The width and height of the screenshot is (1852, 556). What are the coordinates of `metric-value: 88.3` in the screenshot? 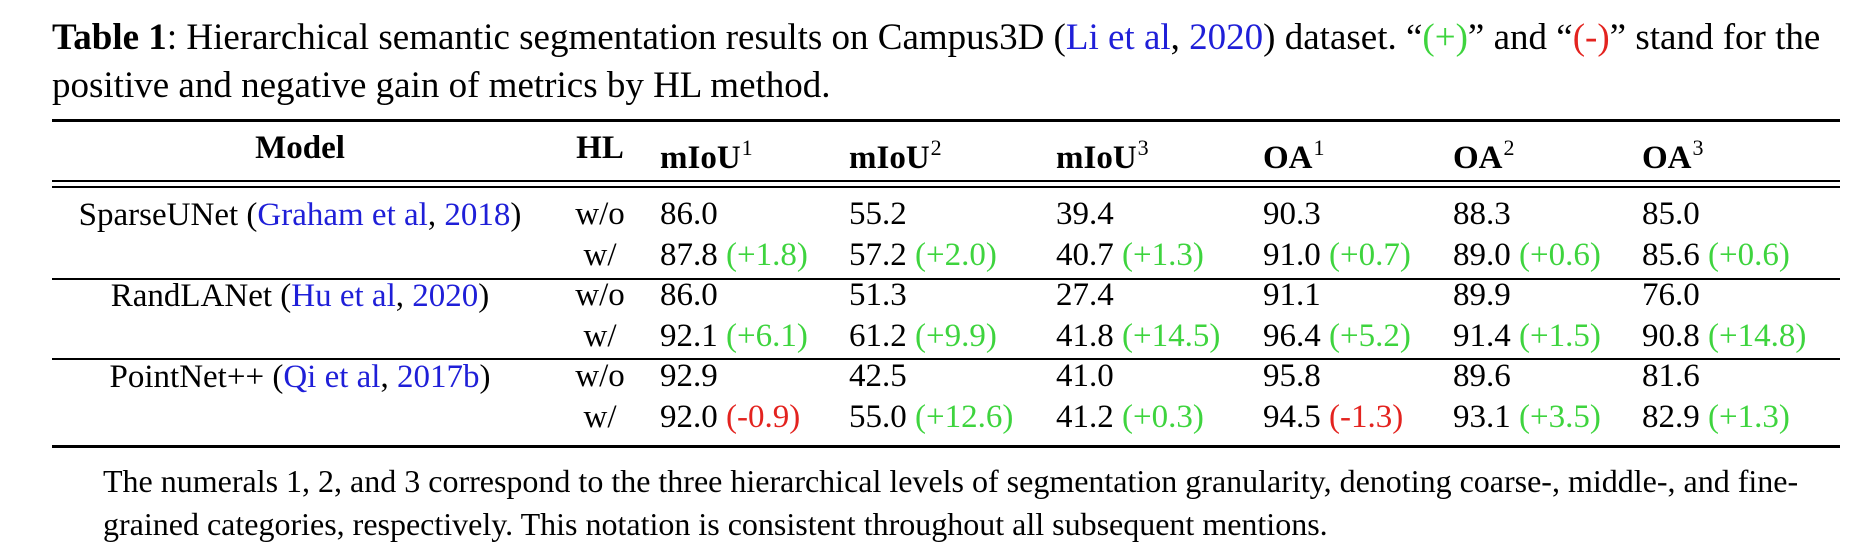 It's located at (1482, 214).